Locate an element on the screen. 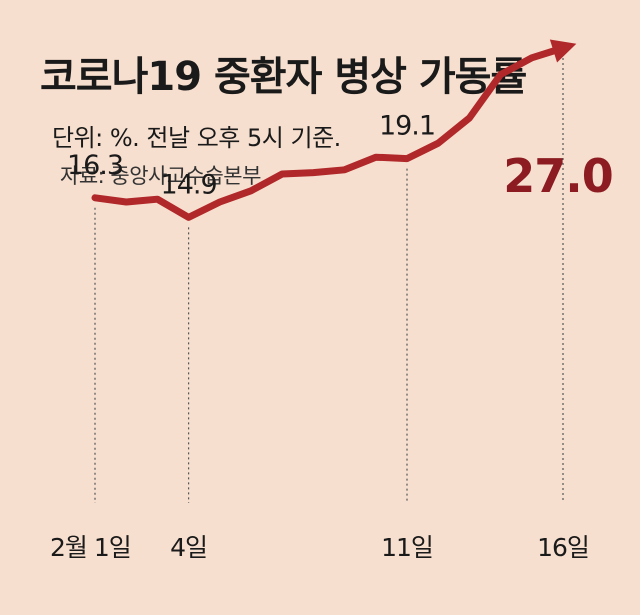 The image size is (640, 615). data-label: 14.9 is located at coordinates (189, 184).